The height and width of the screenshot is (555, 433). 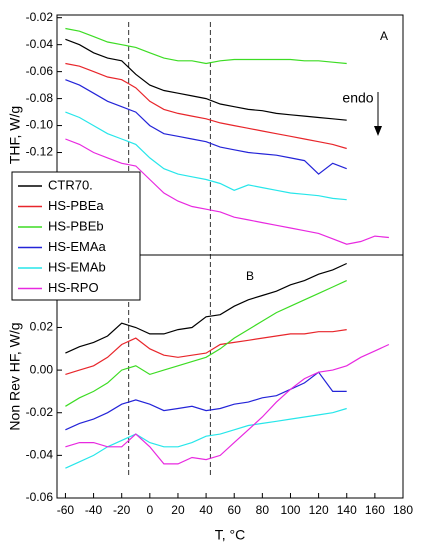 I want to click on x-tick-label: 40, so click(x=206, y=510).